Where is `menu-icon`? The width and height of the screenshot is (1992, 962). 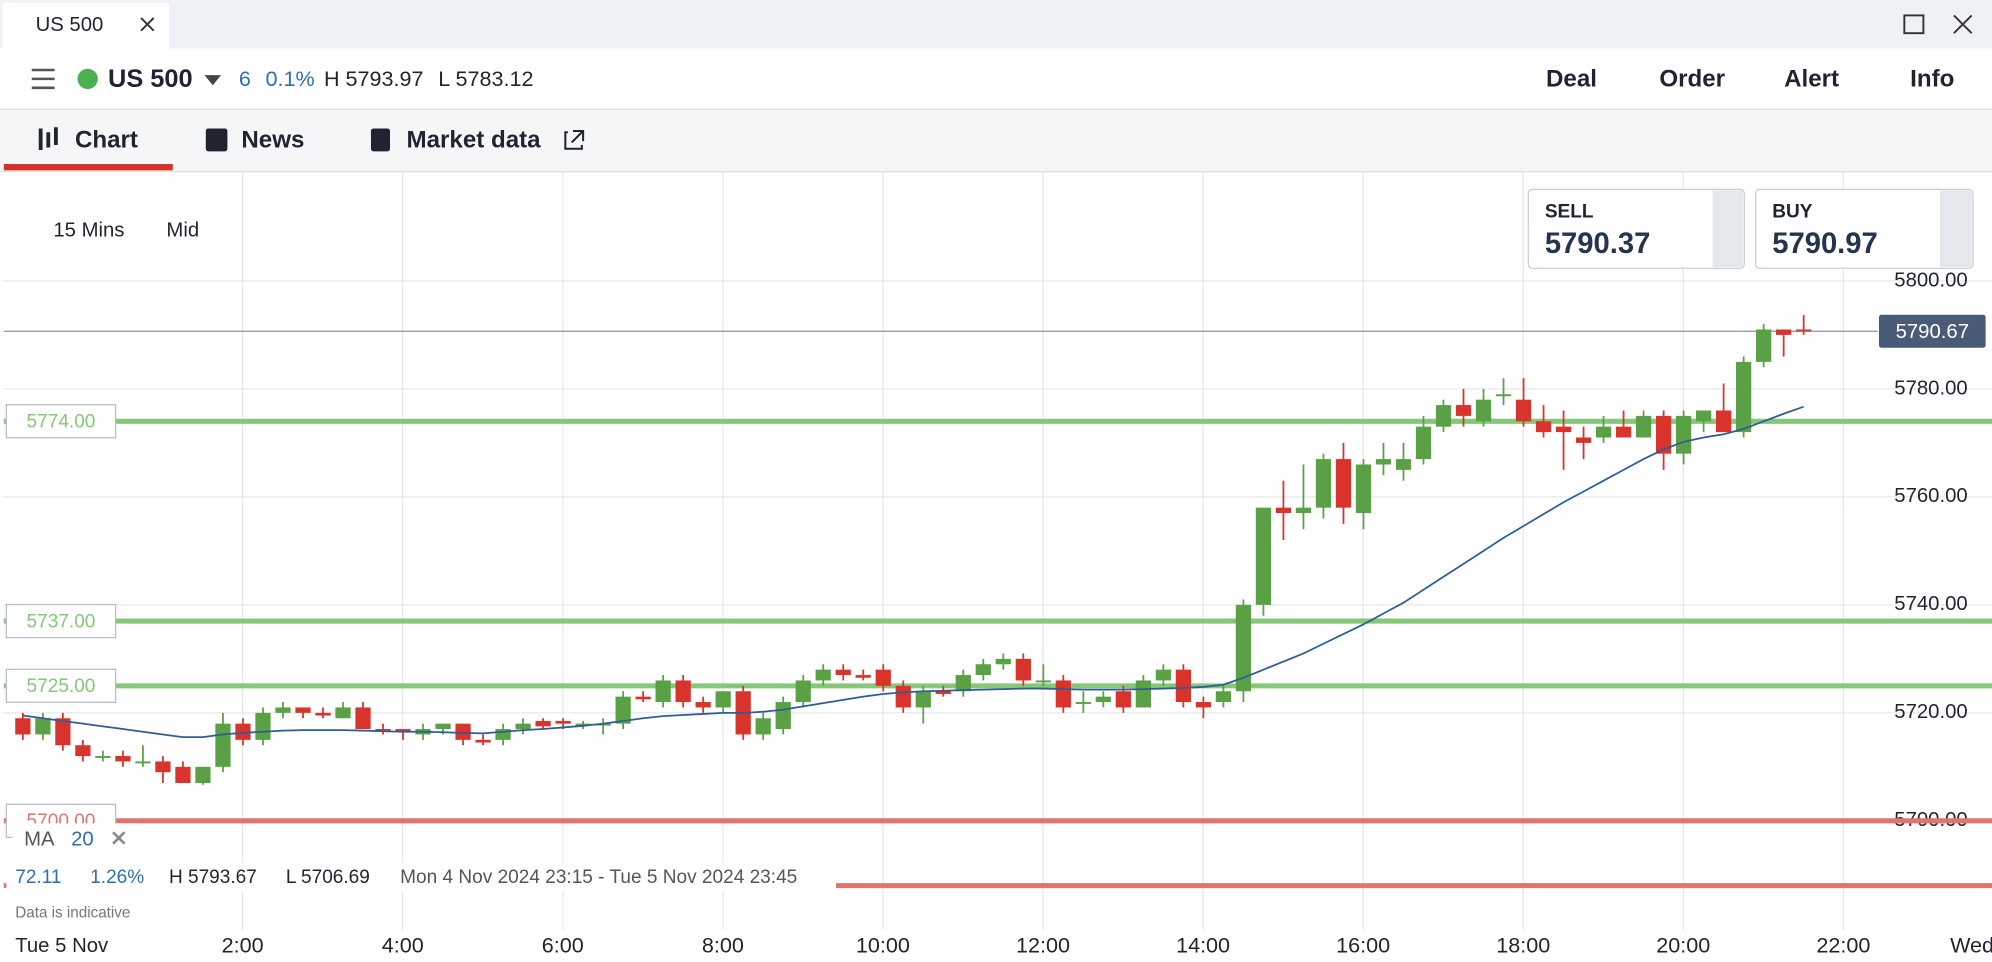
menu-icon is located at coordinates (43, 79).